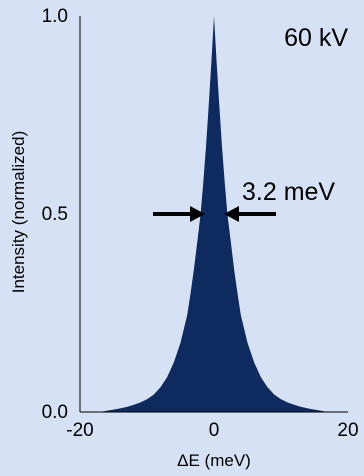  What do you see at coordinates (214, 430) in the screenshot?
I see `x-tick-label-1: 0` at bounding box center [214, 430].